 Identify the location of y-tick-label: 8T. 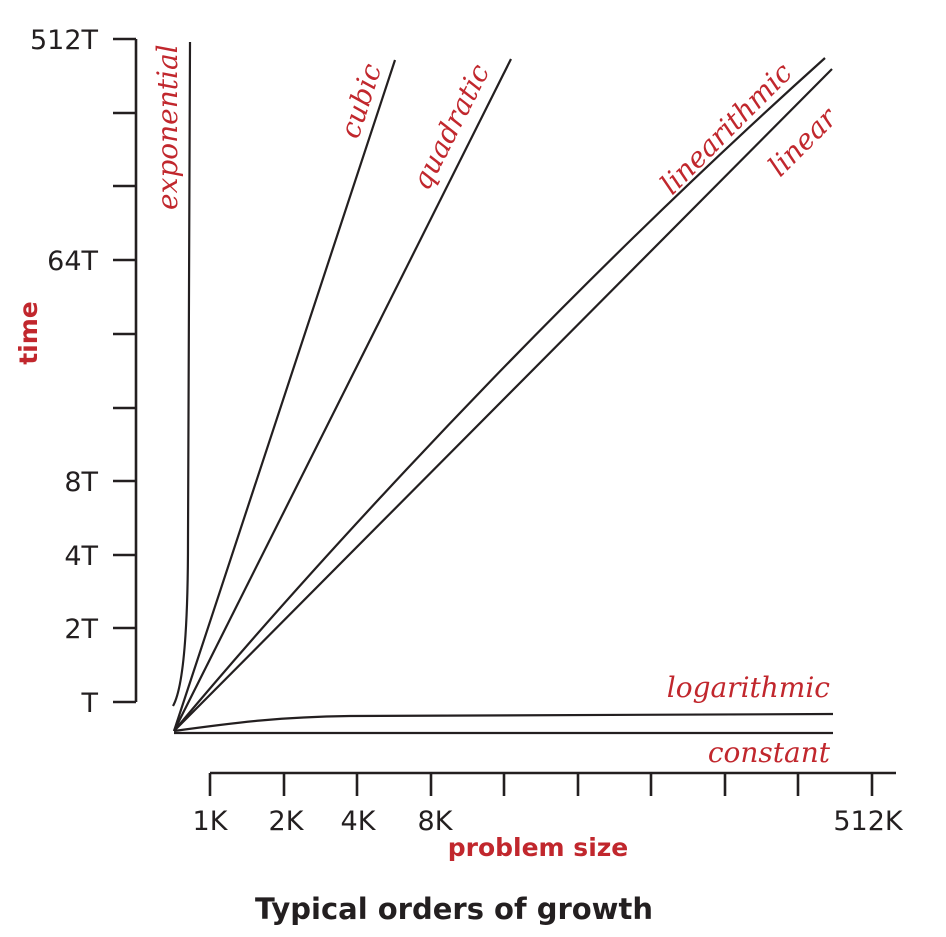
(81, 482).